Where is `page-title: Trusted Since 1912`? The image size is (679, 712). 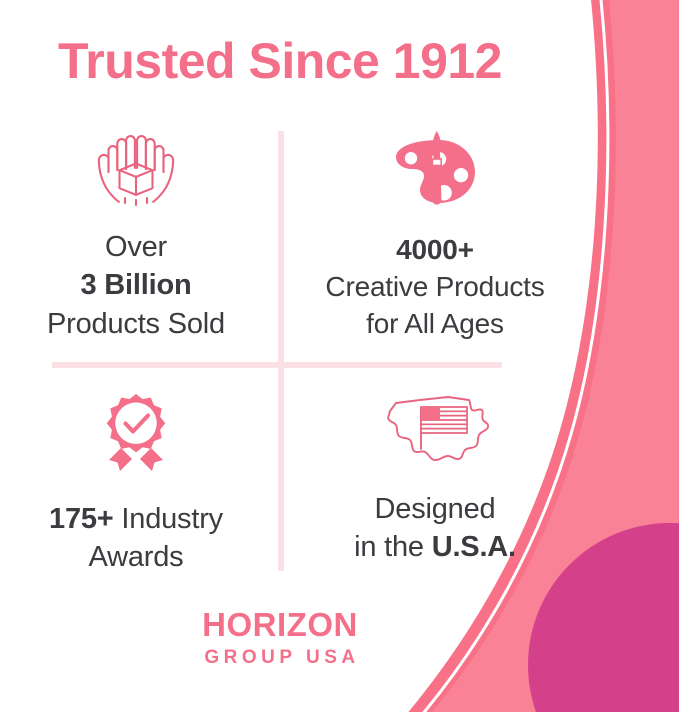 page-title: Trusted Since 1912 is located at coordinates (280, 61).